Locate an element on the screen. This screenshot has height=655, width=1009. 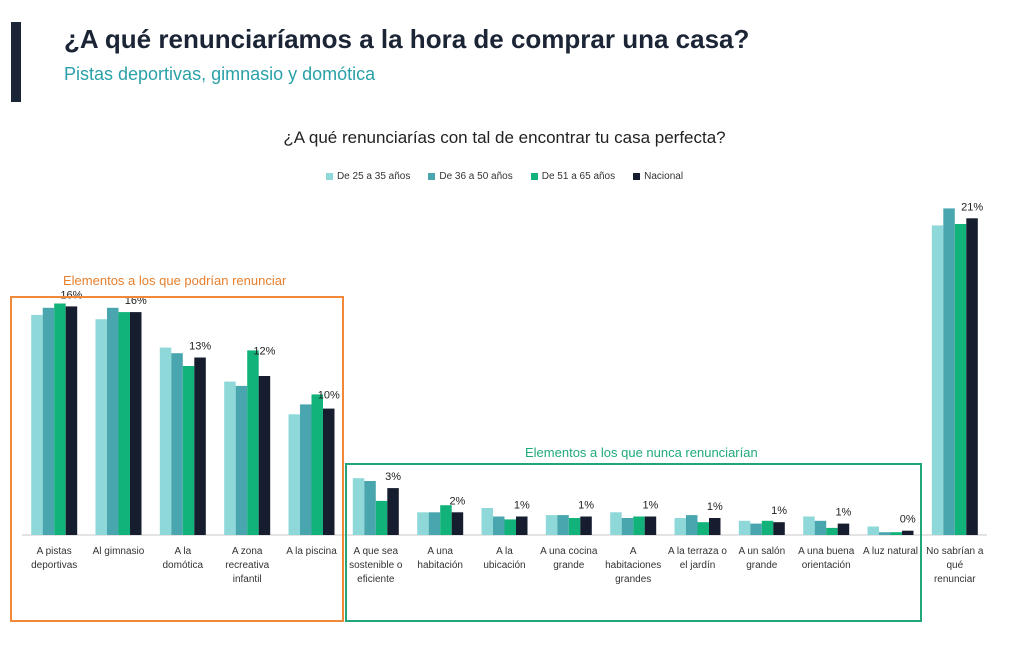
data-label: 21% is located at coordinates (972, 207).